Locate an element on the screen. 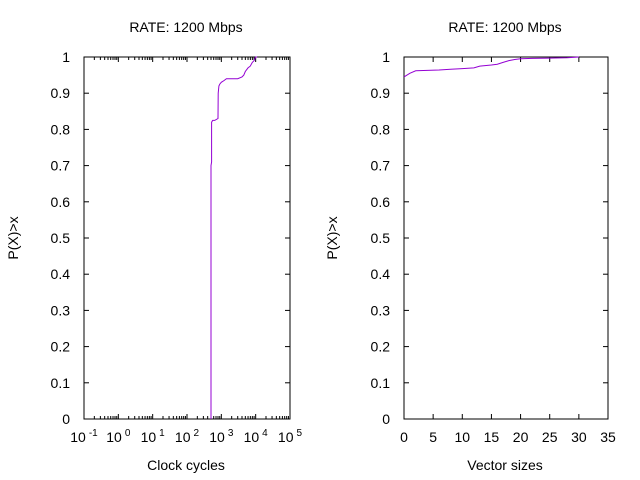  x-tick-label: 35 is located at coordinates (608, 437).